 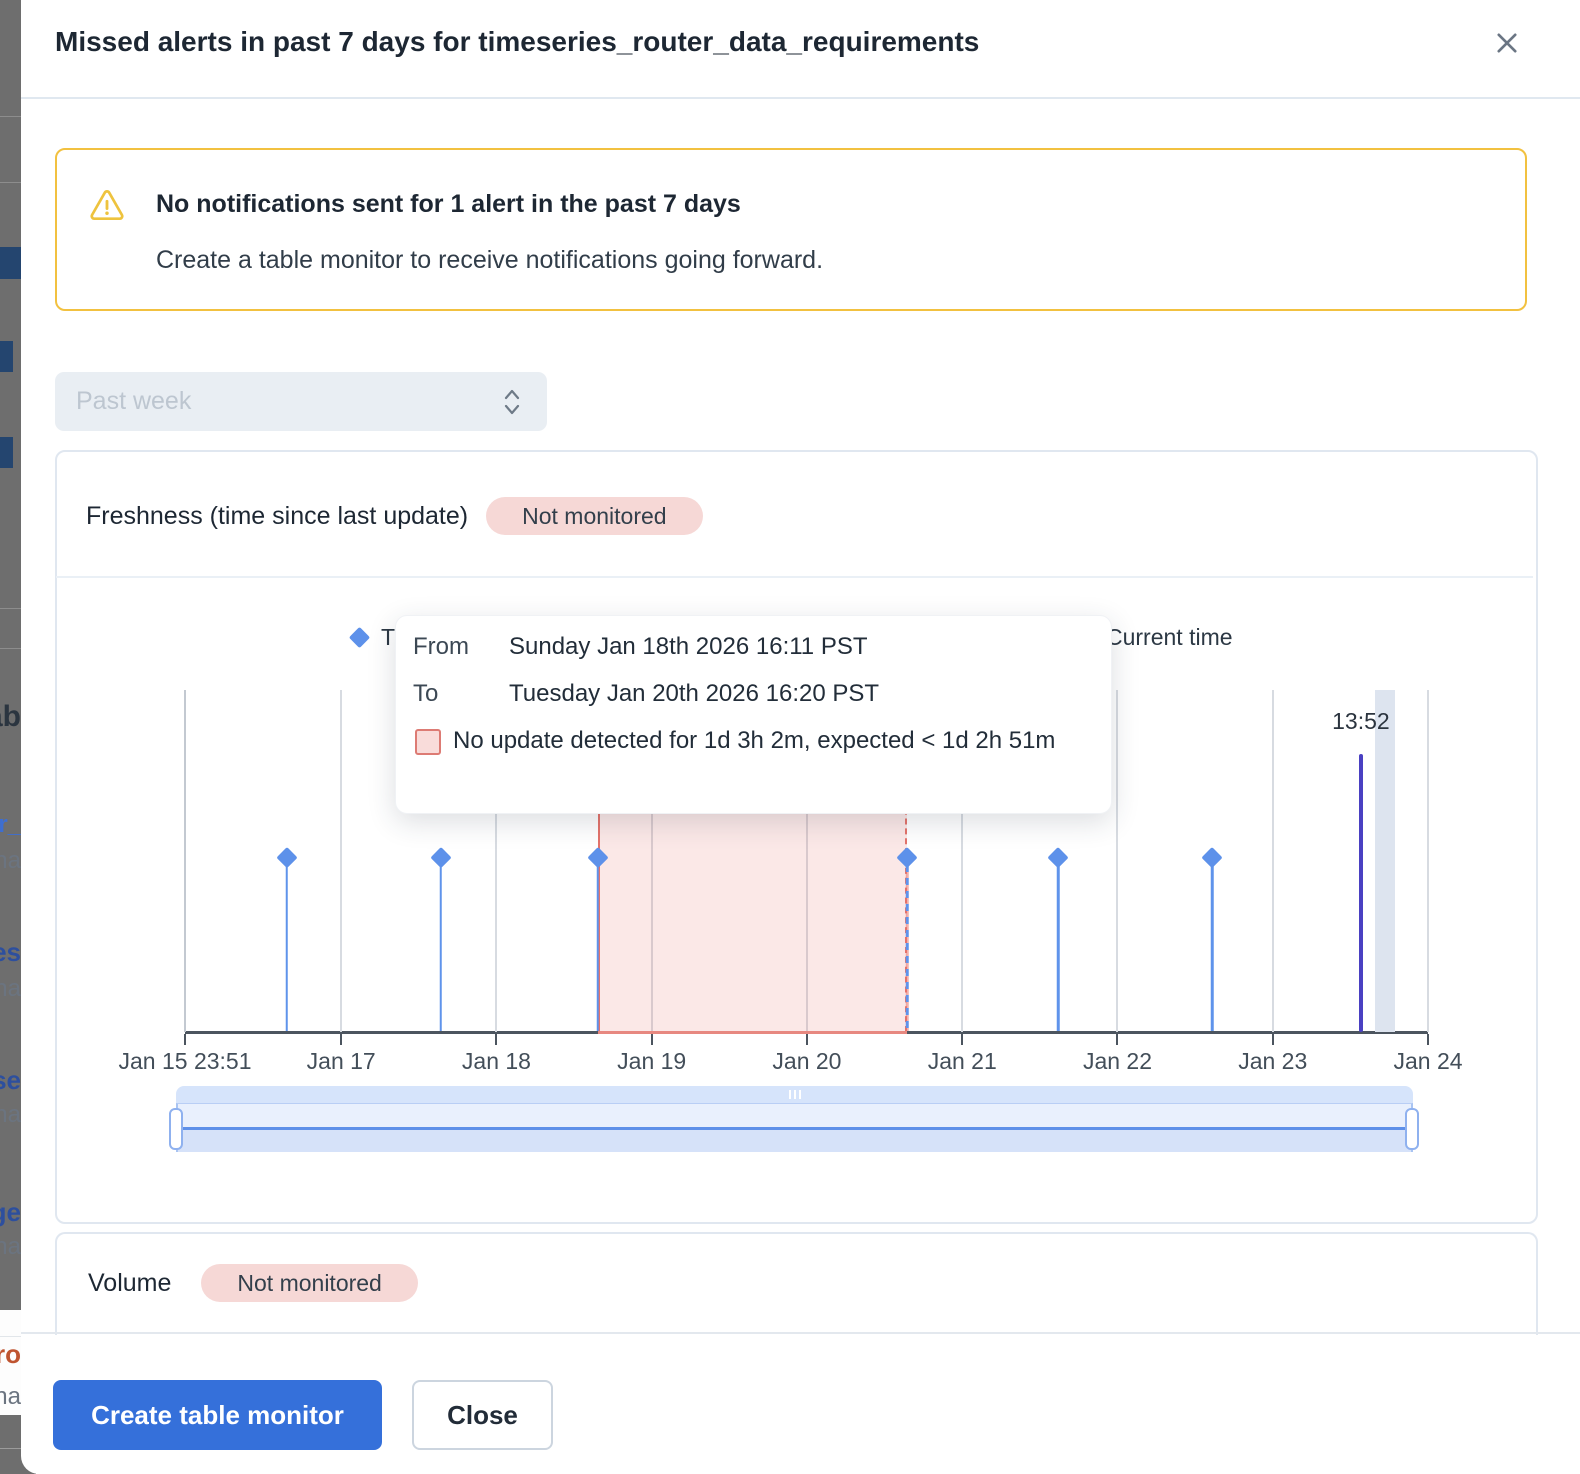 I want to click on card-divider, so click(x=794, y=577).